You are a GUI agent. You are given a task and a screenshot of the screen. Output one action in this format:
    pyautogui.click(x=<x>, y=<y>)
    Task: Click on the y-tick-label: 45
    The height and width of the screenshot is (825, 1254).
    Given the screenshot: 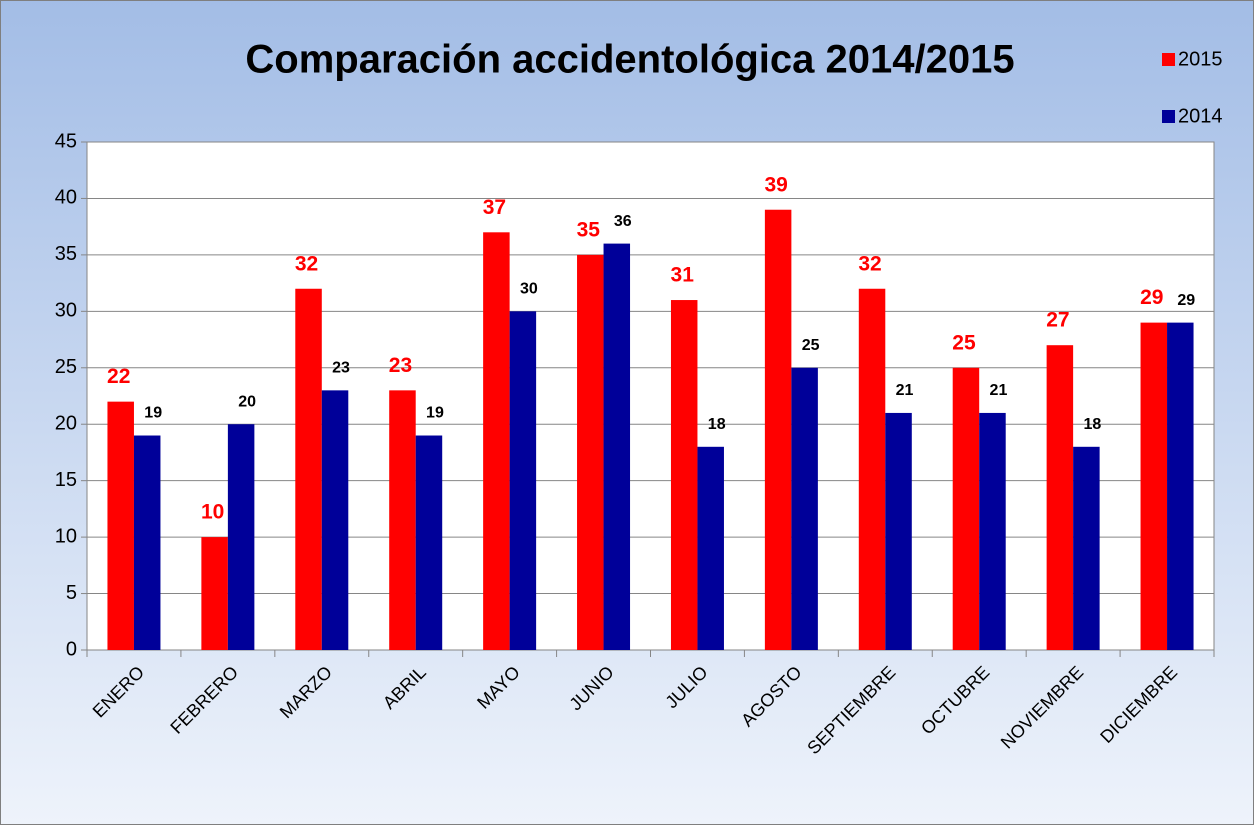 What is the action you would take?
    pyautogui.click(x=66, y=141)
    